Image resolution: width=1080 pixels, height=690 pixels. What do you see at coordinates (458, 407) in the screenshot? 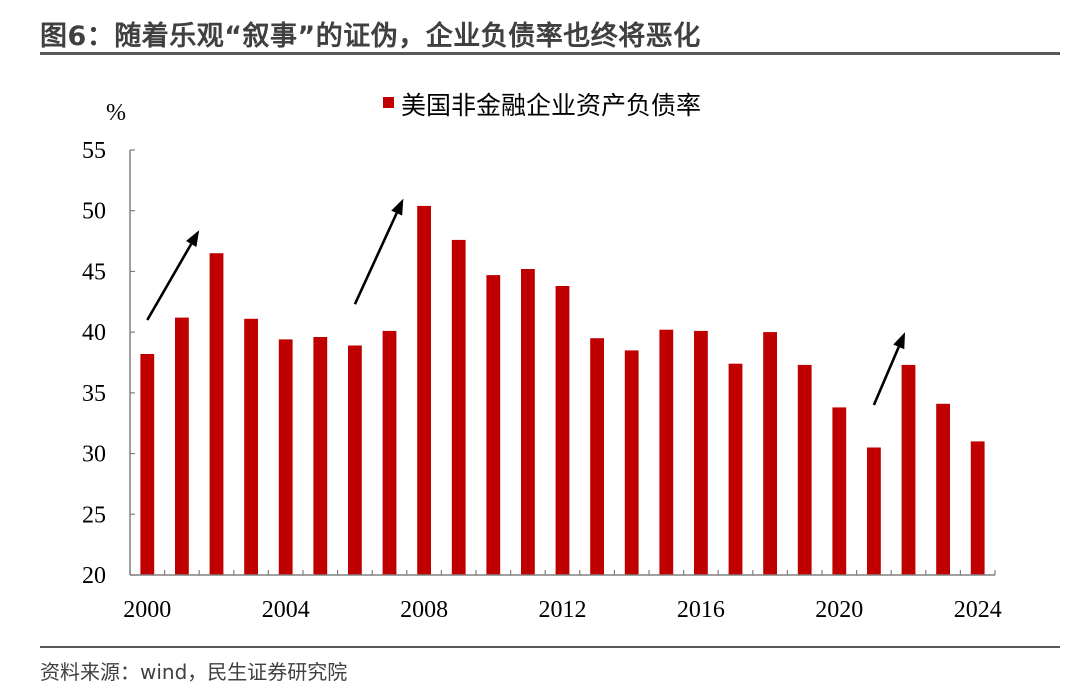
I see `bar-2009` at bounding box center [458, 407].